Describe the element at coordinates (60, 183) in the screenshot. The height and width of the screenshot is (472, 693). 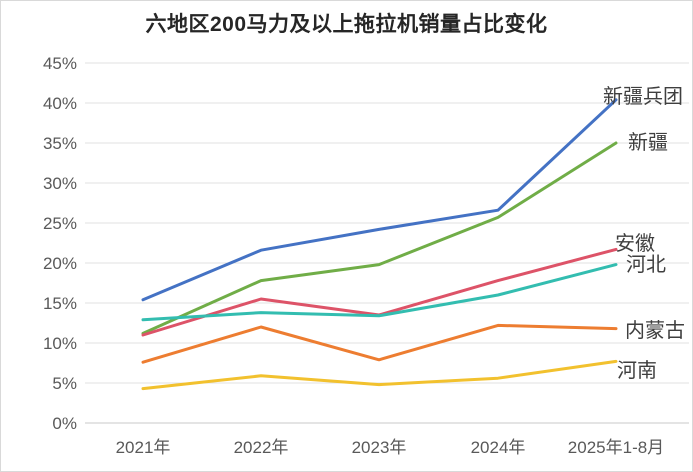
I see `y-axis-tick-label: 30%` at that location.